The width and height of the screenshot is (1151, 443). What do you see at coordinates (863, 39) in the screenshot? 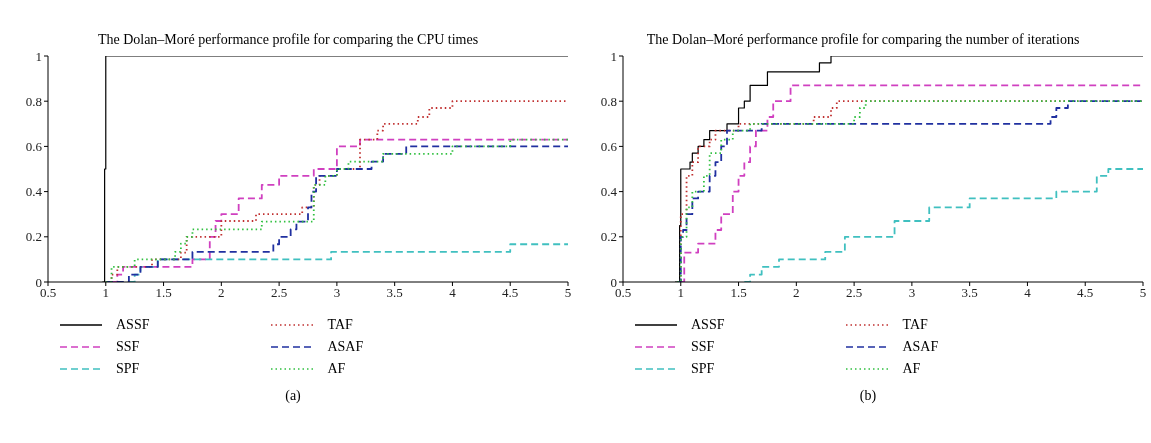
I see `chart-title: The Dolan–Moré performance profile for comparing the number of iterations` at bounding box center [863, 39].